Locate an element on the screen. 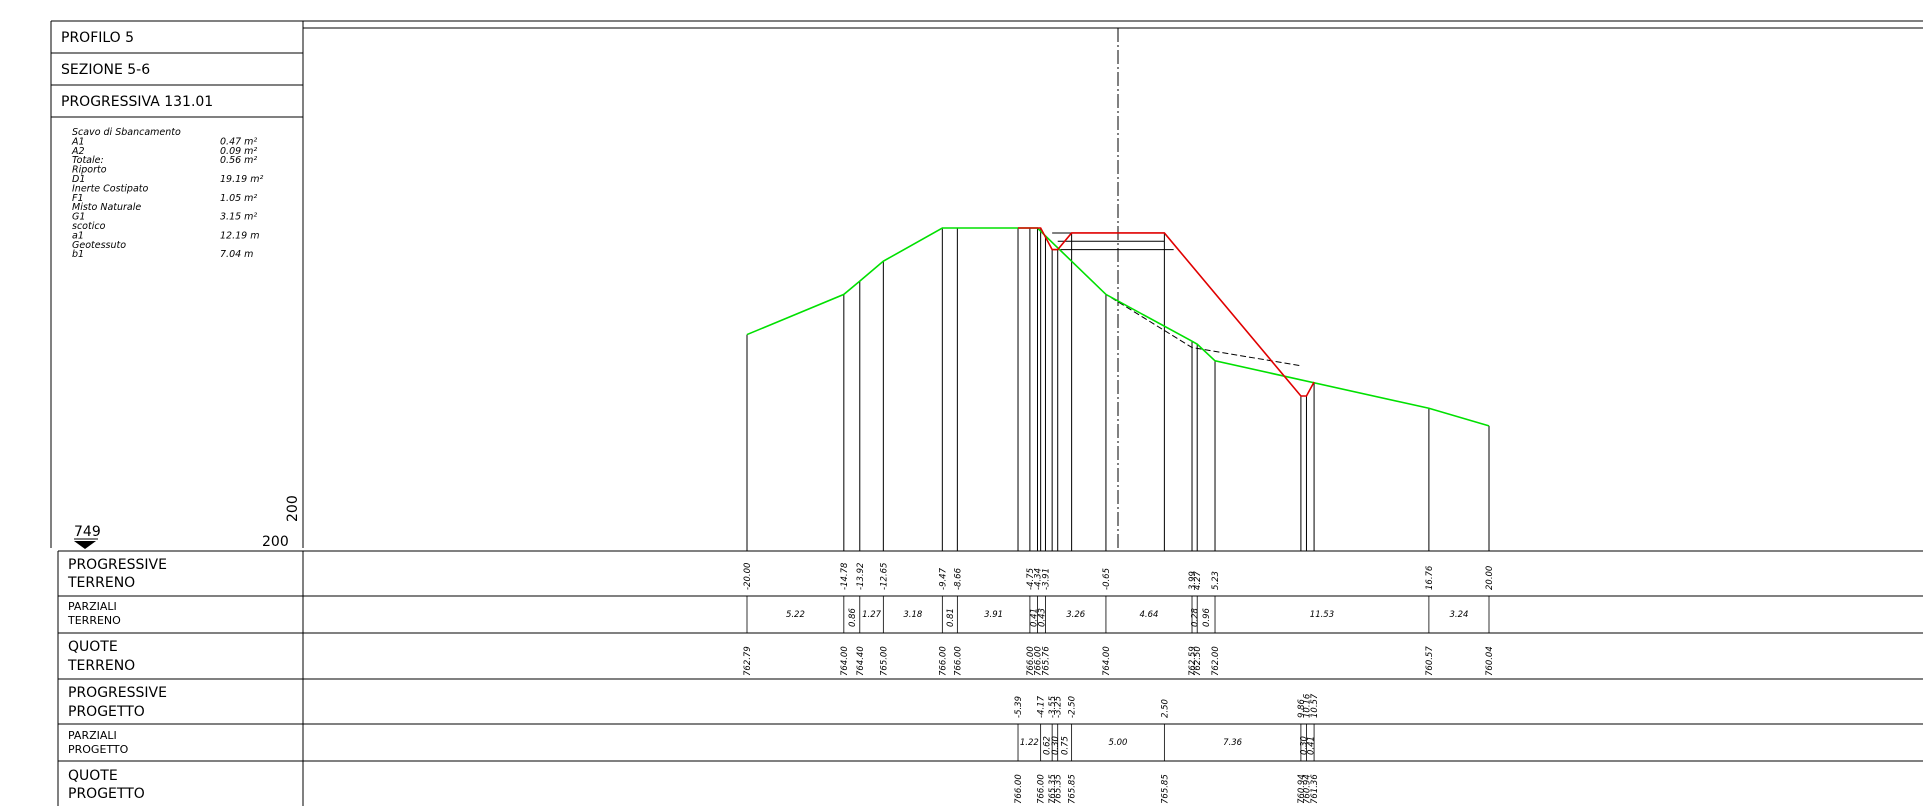  terrain-progressive-value: 16.76 is located at coordinates (1430, 577).